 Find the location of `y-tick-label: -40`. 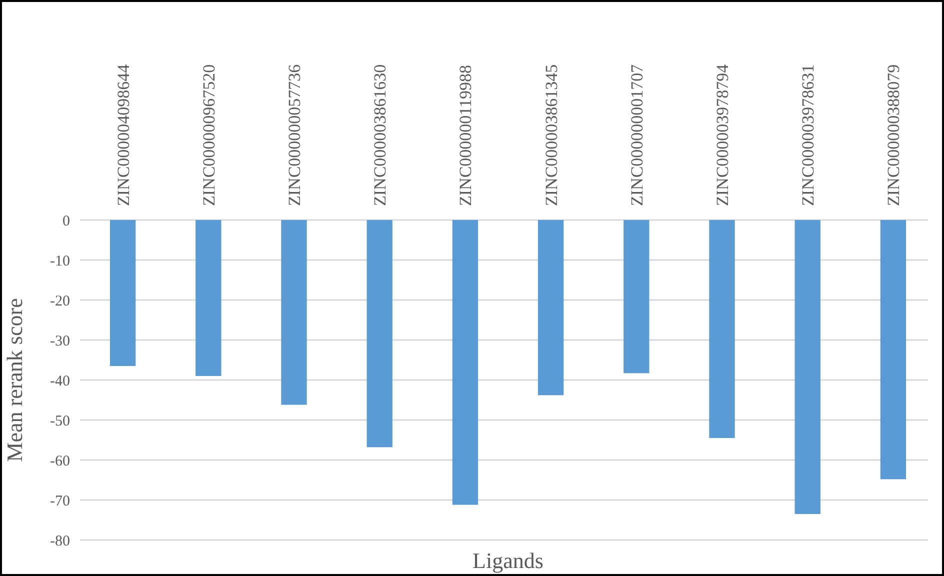

y-tick-label: -40 is located at coordinates (60, 381).